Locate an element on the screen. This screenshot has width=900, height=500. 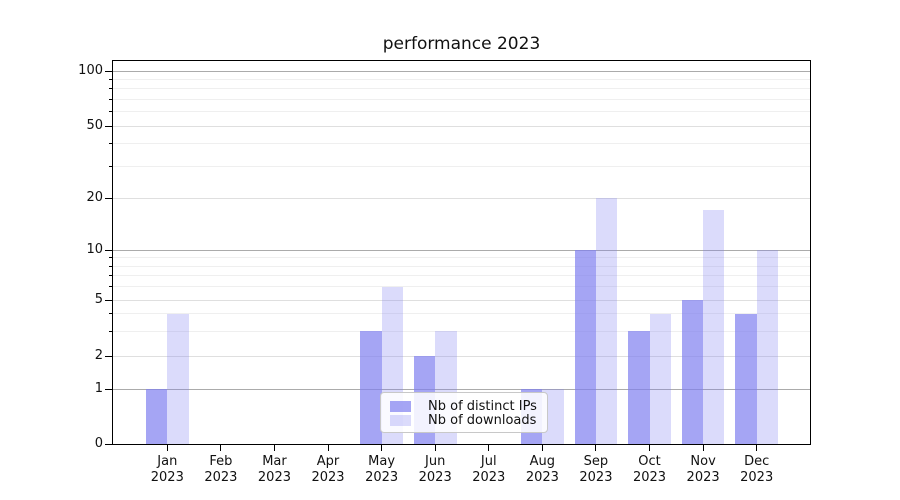
x-axis-tick-label: Jan 2023 is located at coordinates (167, 469).